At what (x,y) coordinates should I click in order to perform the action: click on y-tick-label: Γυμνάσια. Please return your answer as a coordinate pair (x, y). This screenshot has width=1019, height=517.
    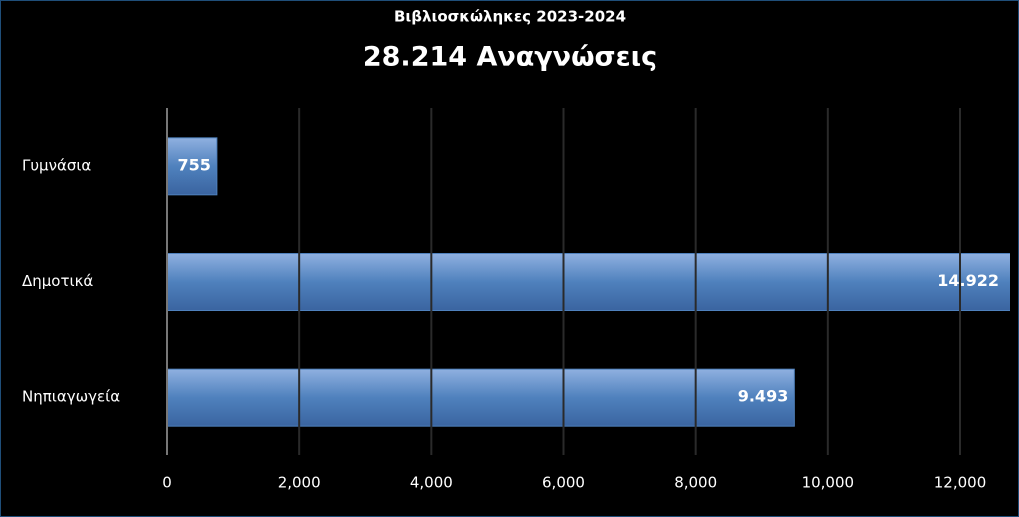
    Looking at the image, I should click on (56, 165).